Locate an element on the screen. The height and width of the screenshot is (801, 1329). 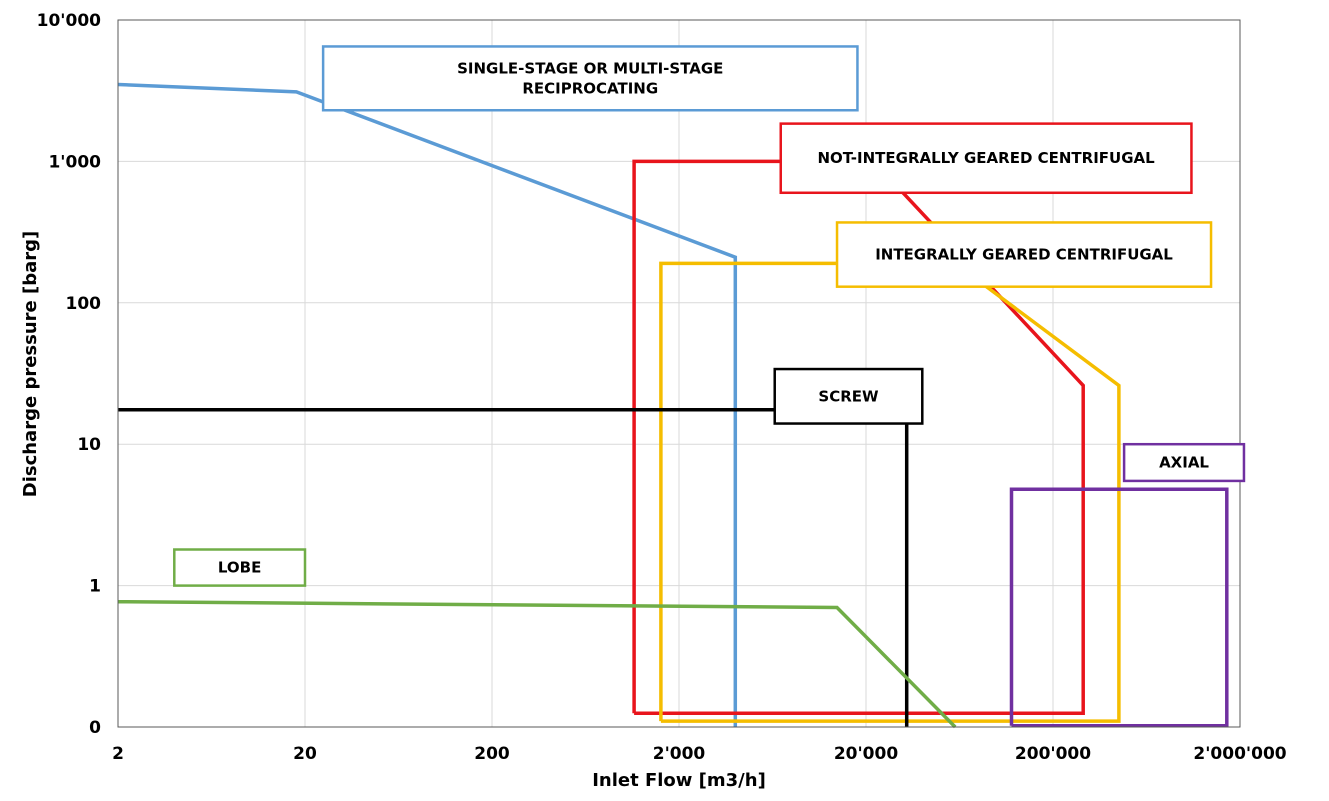
x-tick-label: 20 is located at coordinates (305, 754).